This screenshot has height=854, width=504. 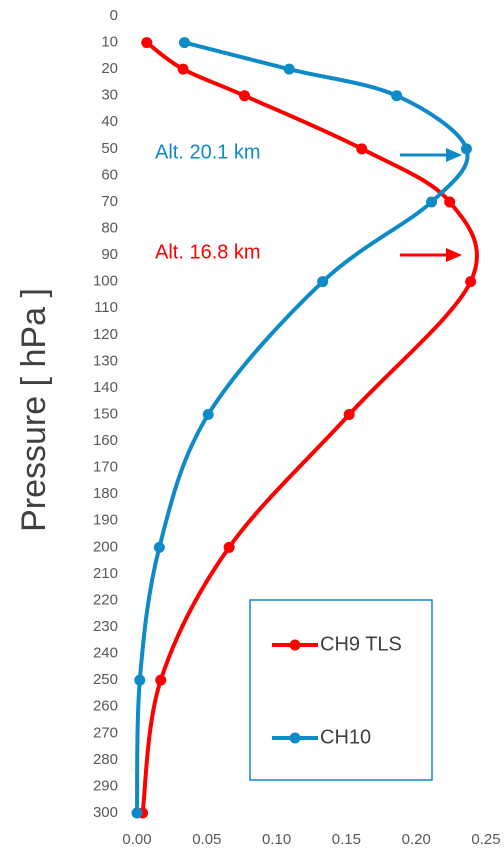 What do you see at coordinates (109, 68) in the screenshot?
I see `y-tick-label: 20` at bounding box center [109, 68].